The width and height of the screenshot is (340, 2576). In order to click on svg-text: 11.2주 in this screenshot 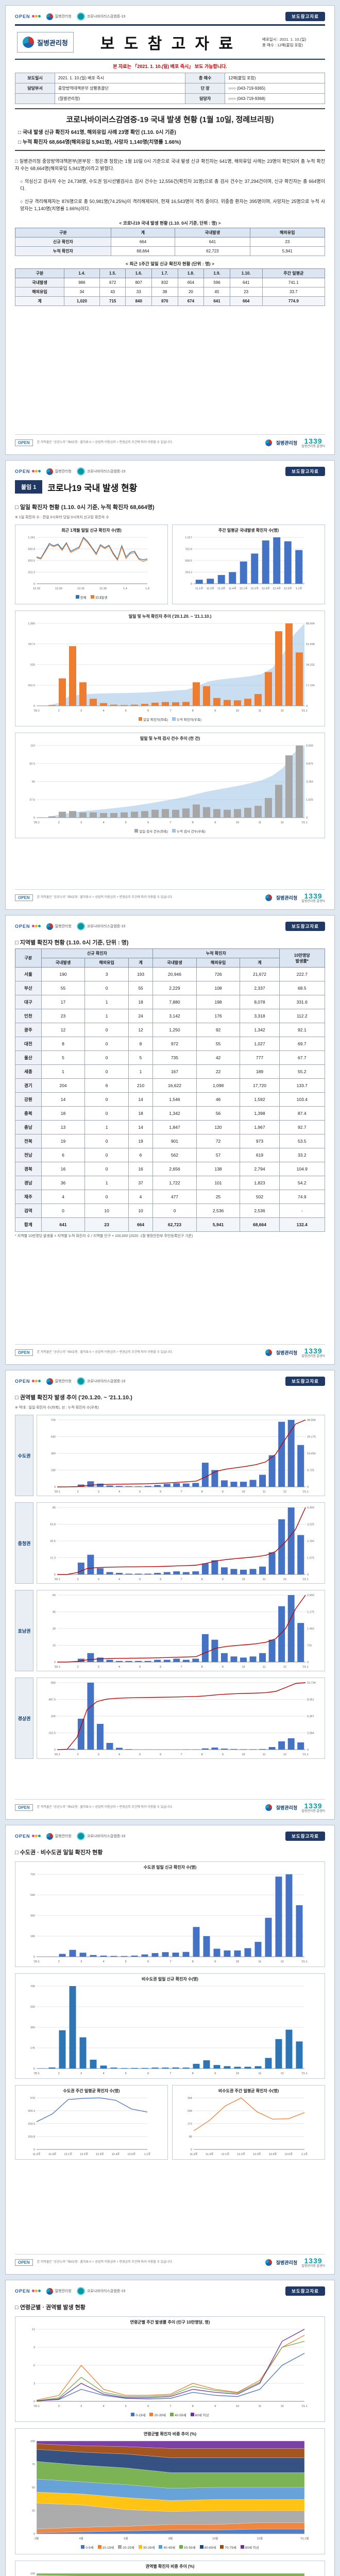, I will do `click(210, 588)`.